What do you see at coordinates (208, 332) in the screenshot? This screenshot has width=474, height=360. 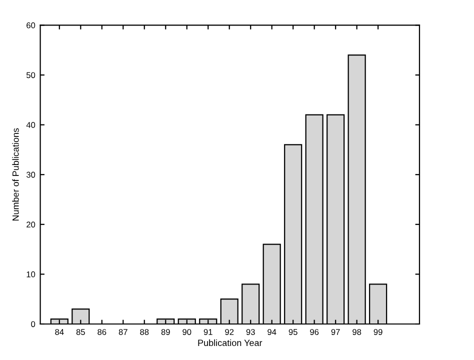 I see `x-tick-label: 91` at bounding box center [208, 332].